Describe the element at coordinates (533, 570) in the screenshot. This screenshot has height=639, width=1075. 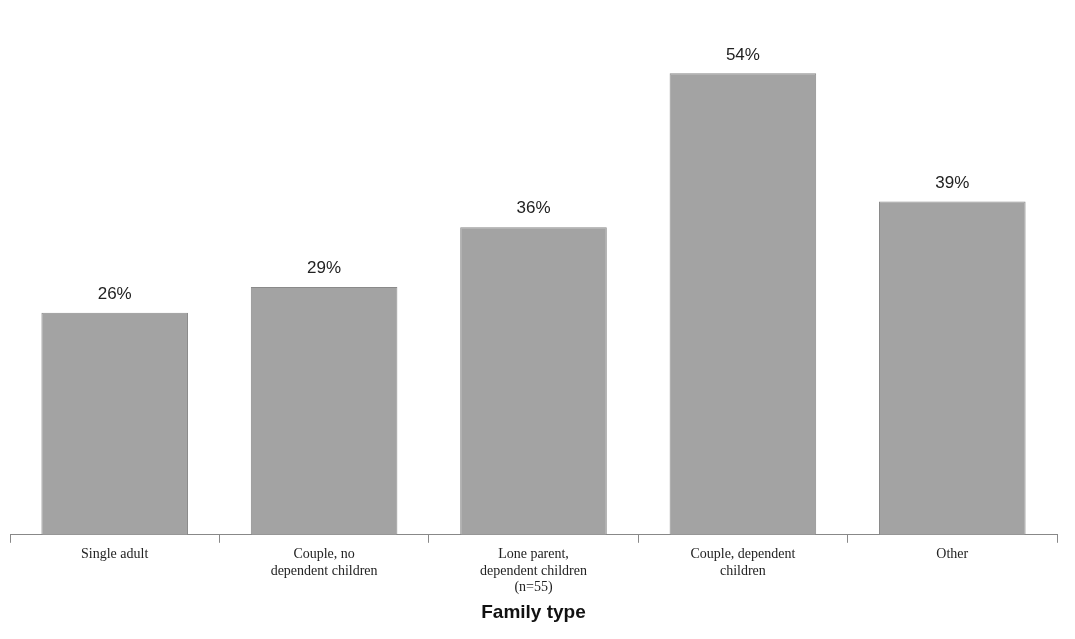
I see `x-tick-label: Lone parent, dependent children (n=55)` at that location.